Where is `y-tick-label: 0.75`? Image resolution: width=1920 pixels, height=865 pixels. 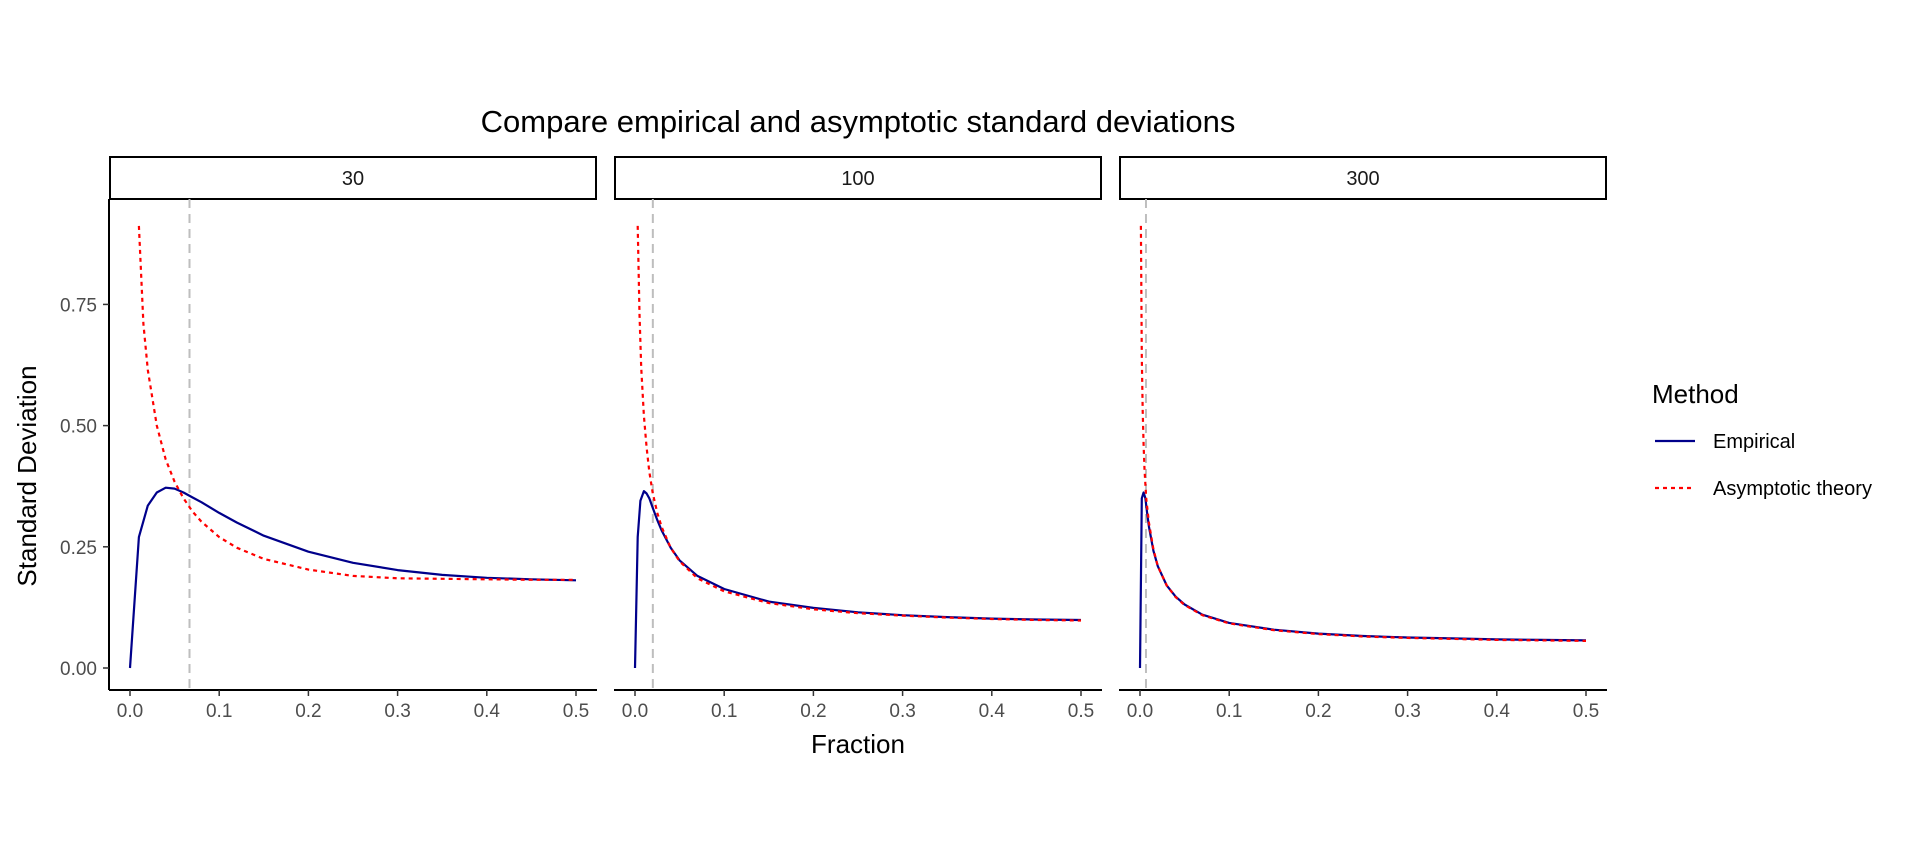 y-tick-label: 0.75 is located at coordinates (78, 305).